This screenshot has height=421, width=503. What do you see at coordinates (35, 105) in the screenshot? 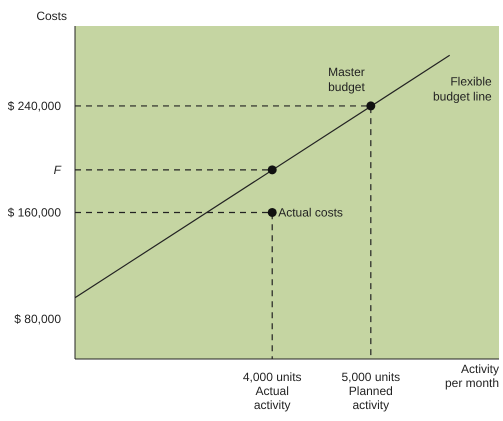
I see `y-tick-label: $ 240,000` at bounding box center [35, 105].